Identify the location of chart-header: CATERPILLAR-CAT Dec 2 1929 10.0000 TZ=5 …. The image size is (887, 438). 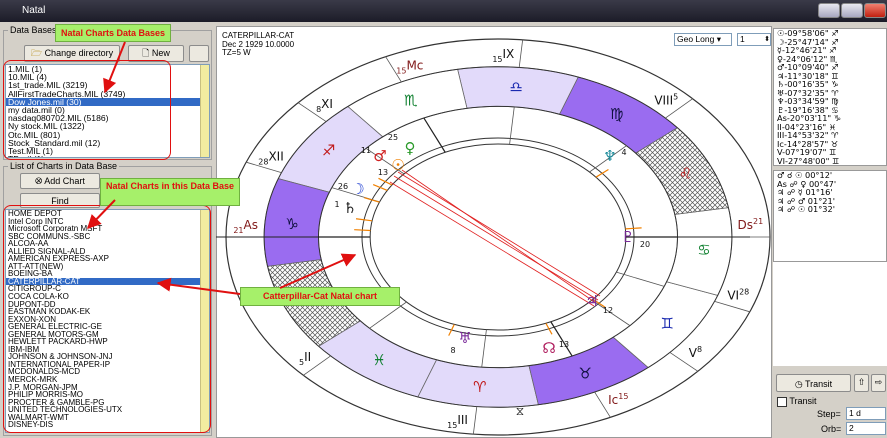
(258, 44).